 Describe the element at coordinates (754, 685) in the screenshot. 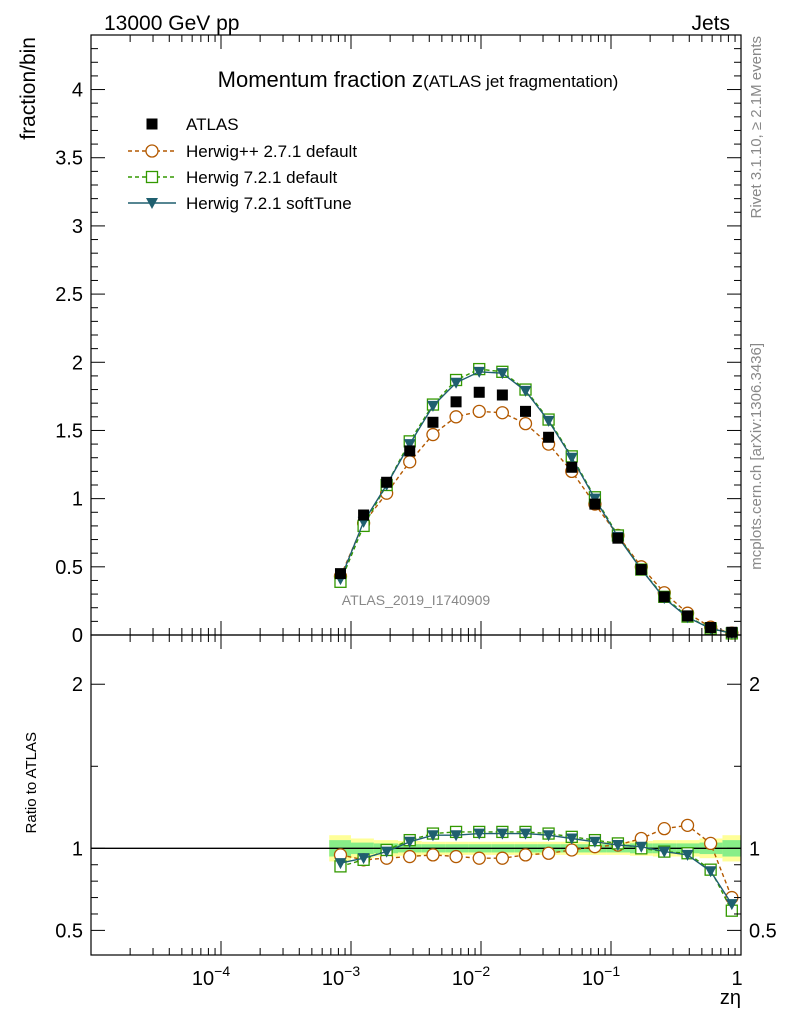

I see `ratio-y-tick-label-right: 2` at that location.